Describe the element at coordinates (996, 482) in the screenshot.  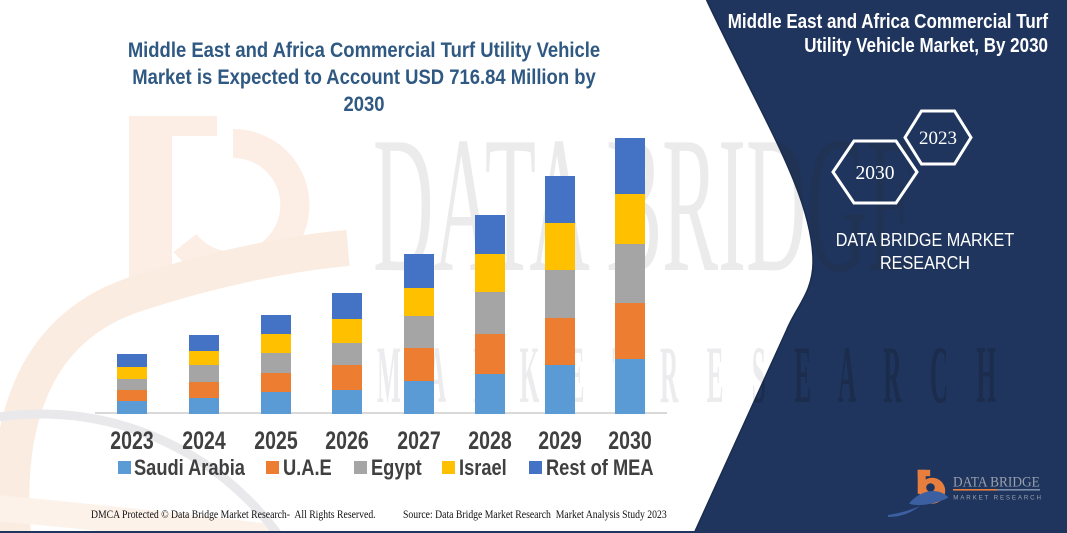
I see `svg-text: DATA BRIDGE` at that location.